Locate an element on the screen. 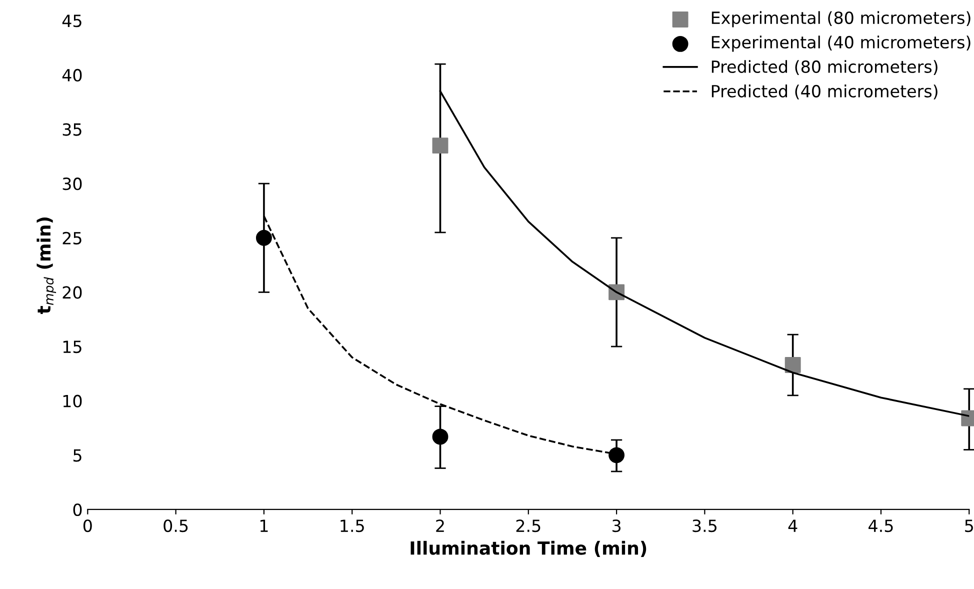 This screenshot has height=589, width=974. y-tick-label: 45 is located at coordinates (72, 21).